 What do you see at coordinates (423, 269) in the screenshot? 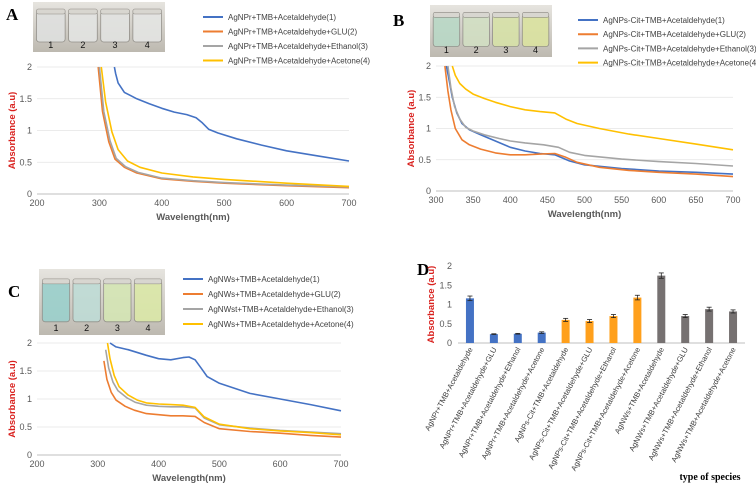
I see `panel-label-d: D` at bounding box center [423, 269].